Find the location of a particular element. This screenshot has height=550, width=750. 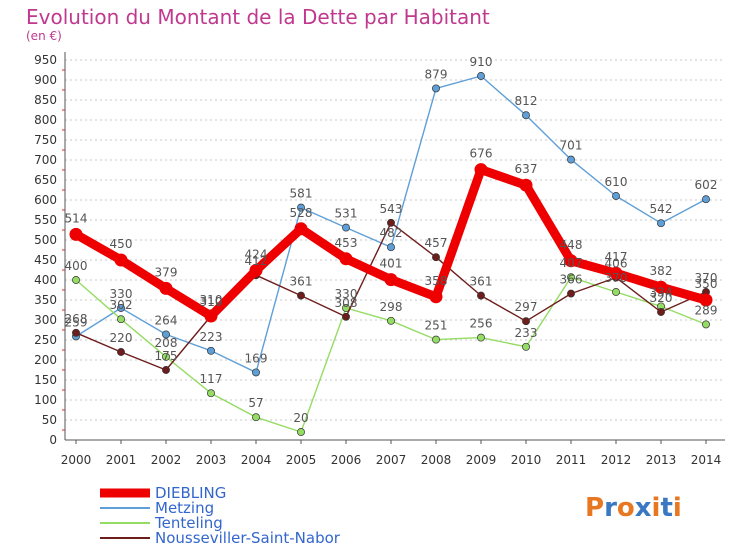

y-tick-label: 300 is located at coordinates (45, 320).